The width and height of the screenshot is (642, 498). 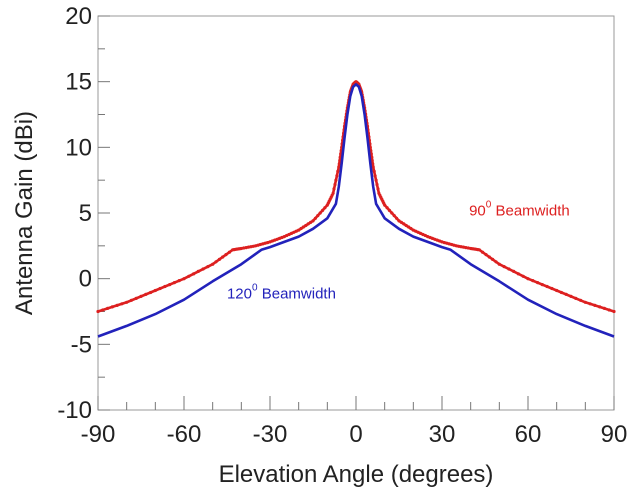 What do you see at coordinates (355, 434) in the screenshot?
I see `x-tick-label: 0` at bounding box center [355, 434].